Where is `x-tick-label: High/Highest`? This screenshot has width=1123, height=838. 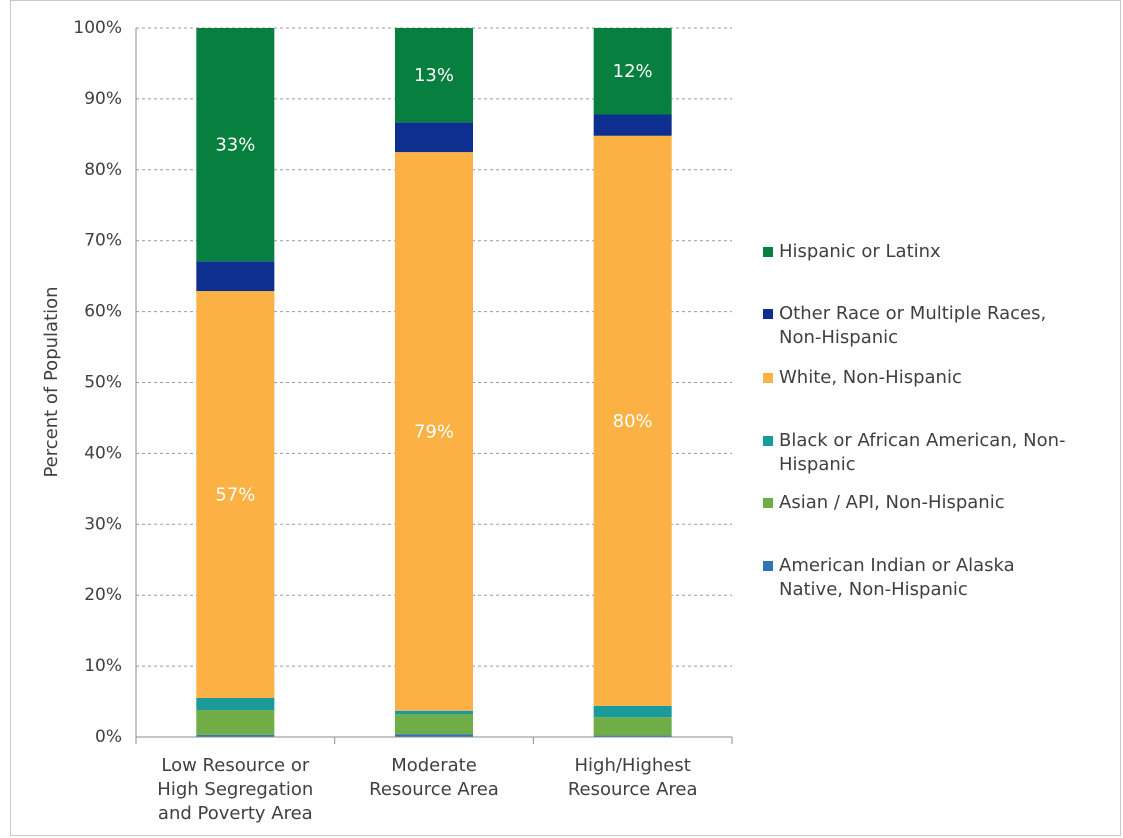
x-tick-label: High/Highest is located at coordinates (633, 765).